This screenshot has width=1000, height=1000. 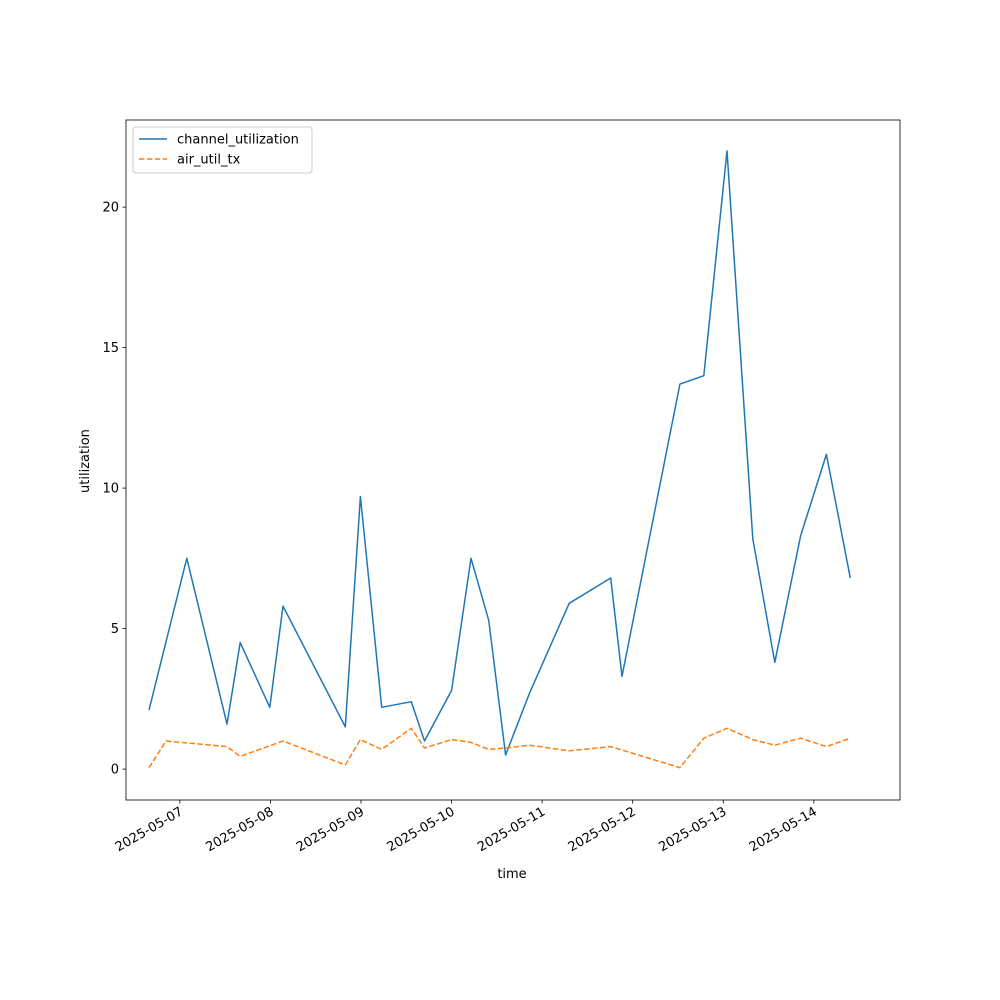 What do you see at coordinates (110, 489) in the screenshot?
I see `y-tick-label: 10` at bounding box center [110, 489].